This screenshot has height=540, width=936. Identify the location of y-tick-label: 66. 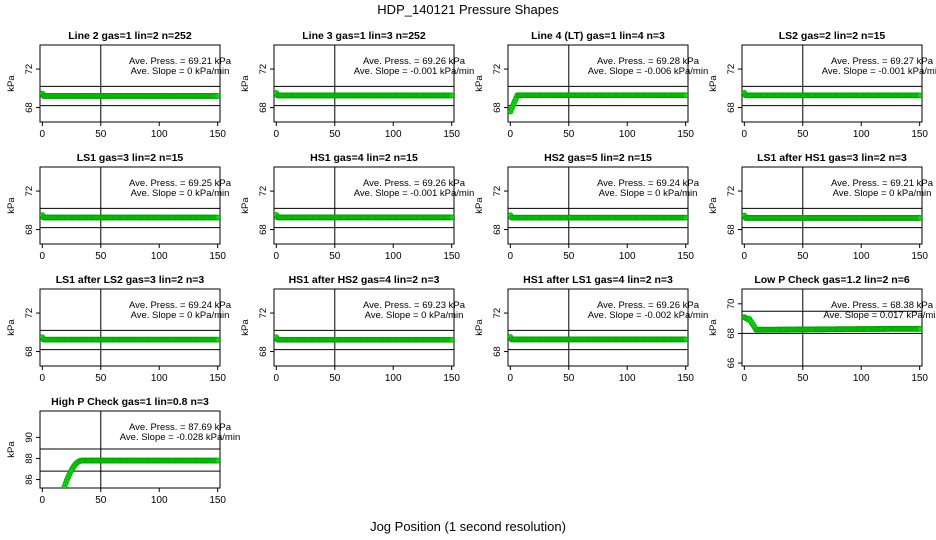
(731, 363).